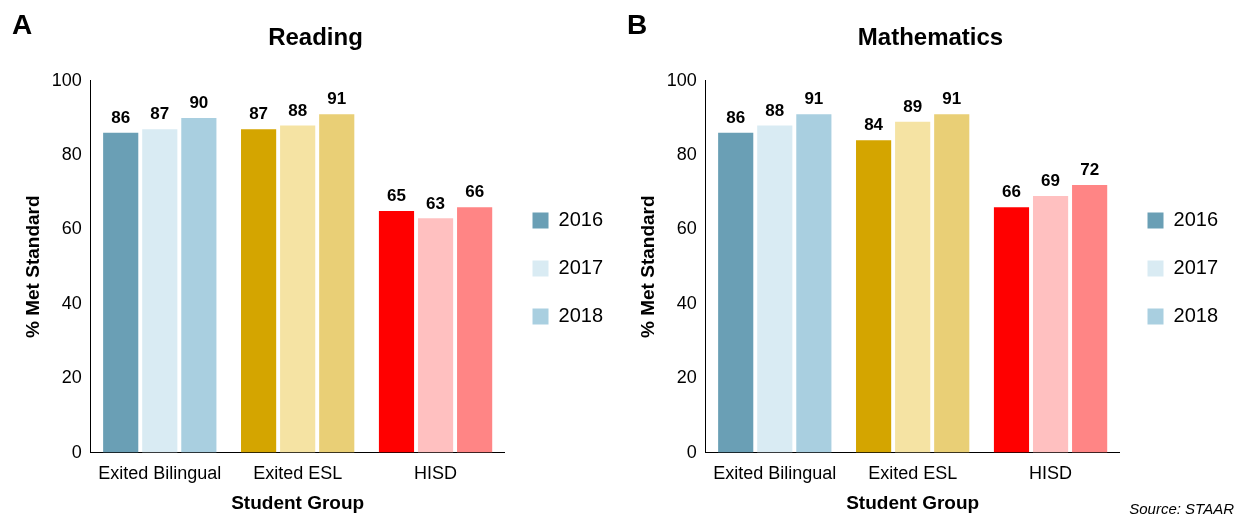 This screenshot has width=1255, height=531. What do you see at coordinates (930, 37) in the screenshot?
I see `chart-title: Mathematics` at bounding box center [930, 37].